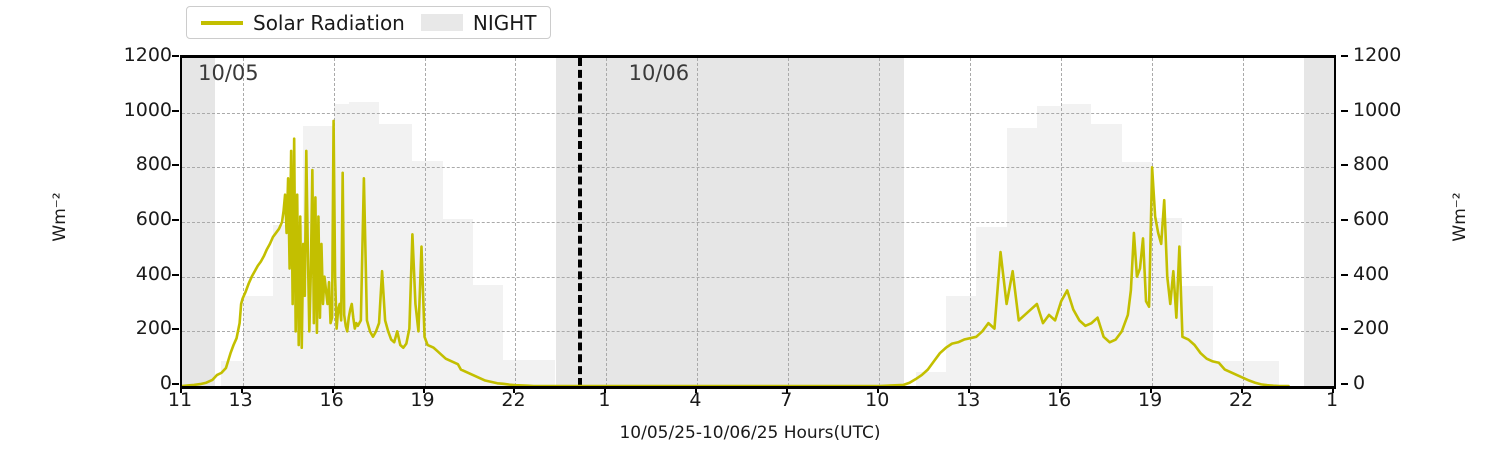 This screenshot has width=1500, height=450. What do you see at coordinates (329, 22) in the screenshot?
I see `legend-label-solar-radiation: Solar Radiation` at bounding box center [329, 22].